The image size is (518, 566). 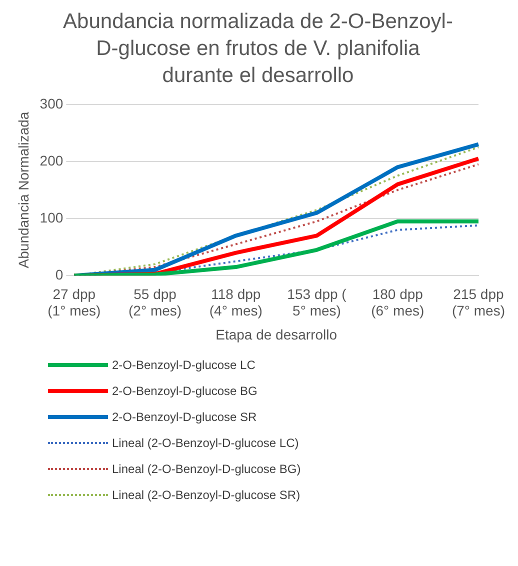 I want to click on legend-label: Lineal (2-O-Benzoyl-D-glucose BG), so click(x=206, y=469).